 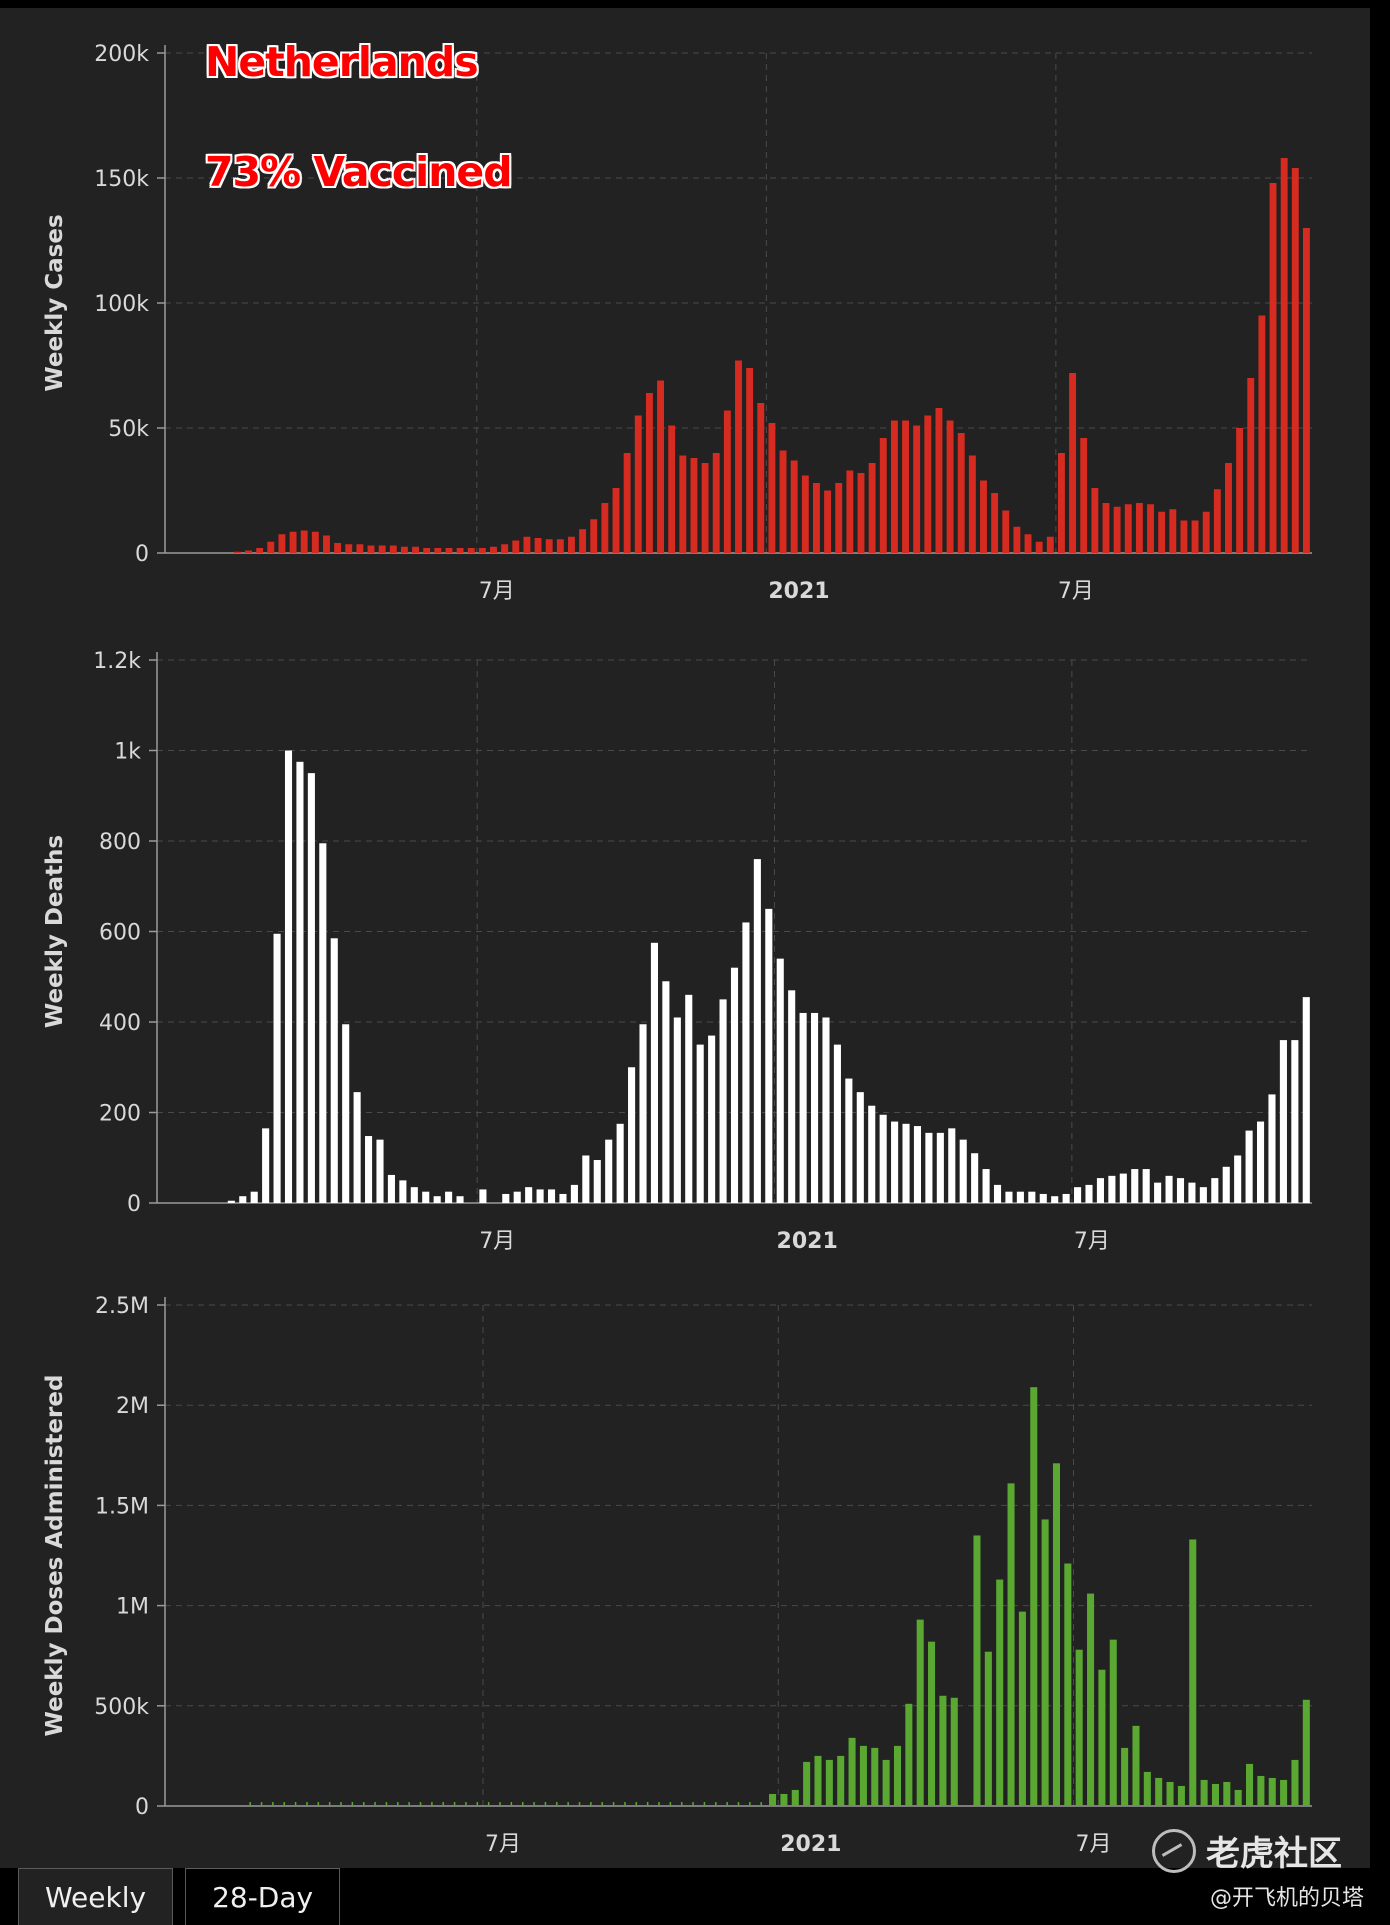 What do you see at coordinates (132, 1607) in the screenshot?
I see `y-tick-label: 1M` at bounding box center [132, 1607].